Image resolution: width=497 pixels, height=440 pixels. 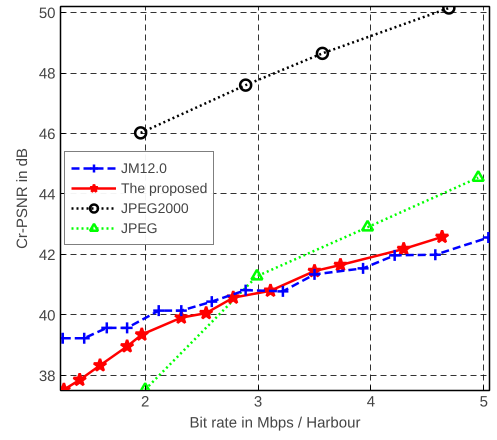 I want to click on legend-label: The proposed, so click(x=164, y=188).